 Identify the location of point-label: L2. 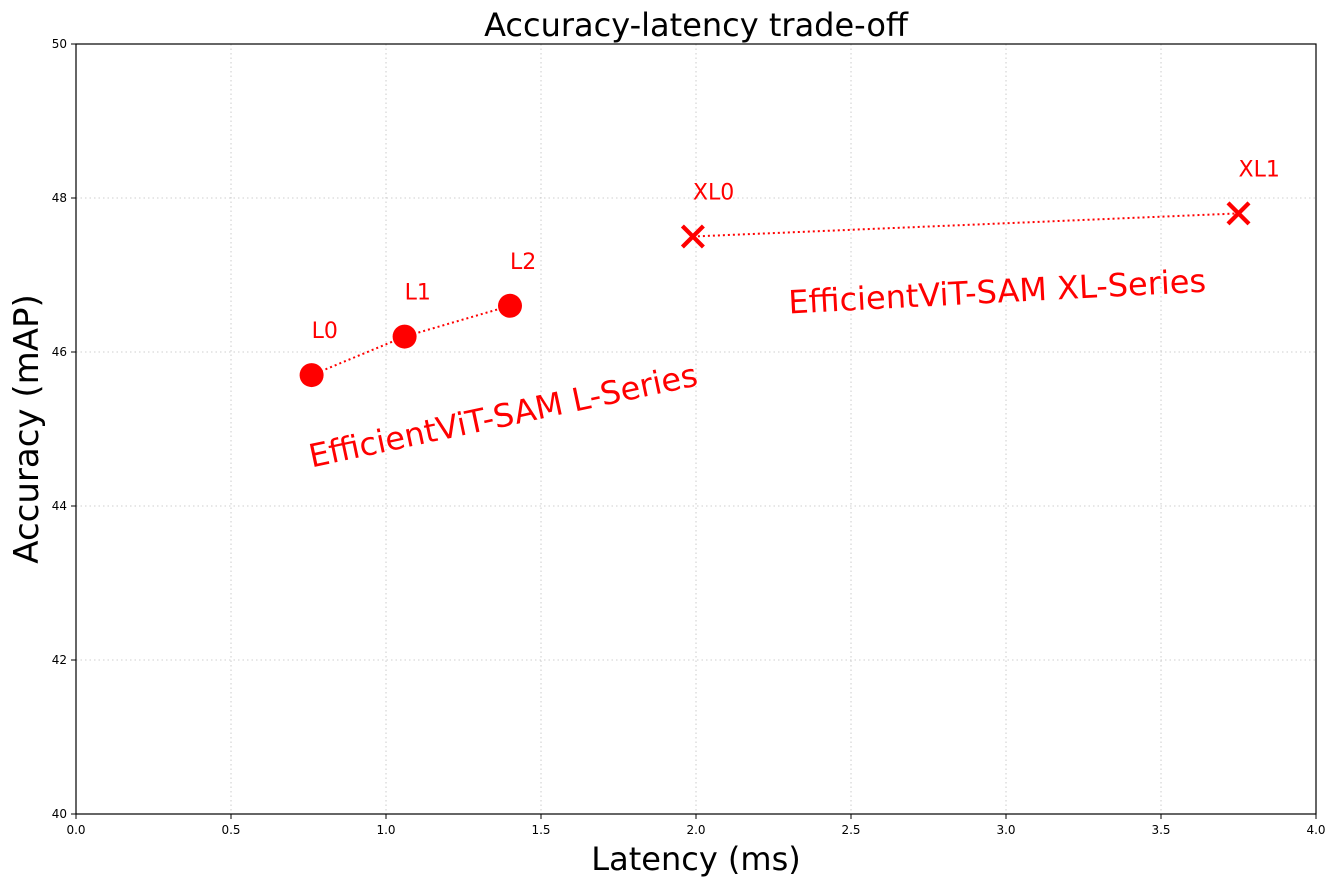
(523, 262).